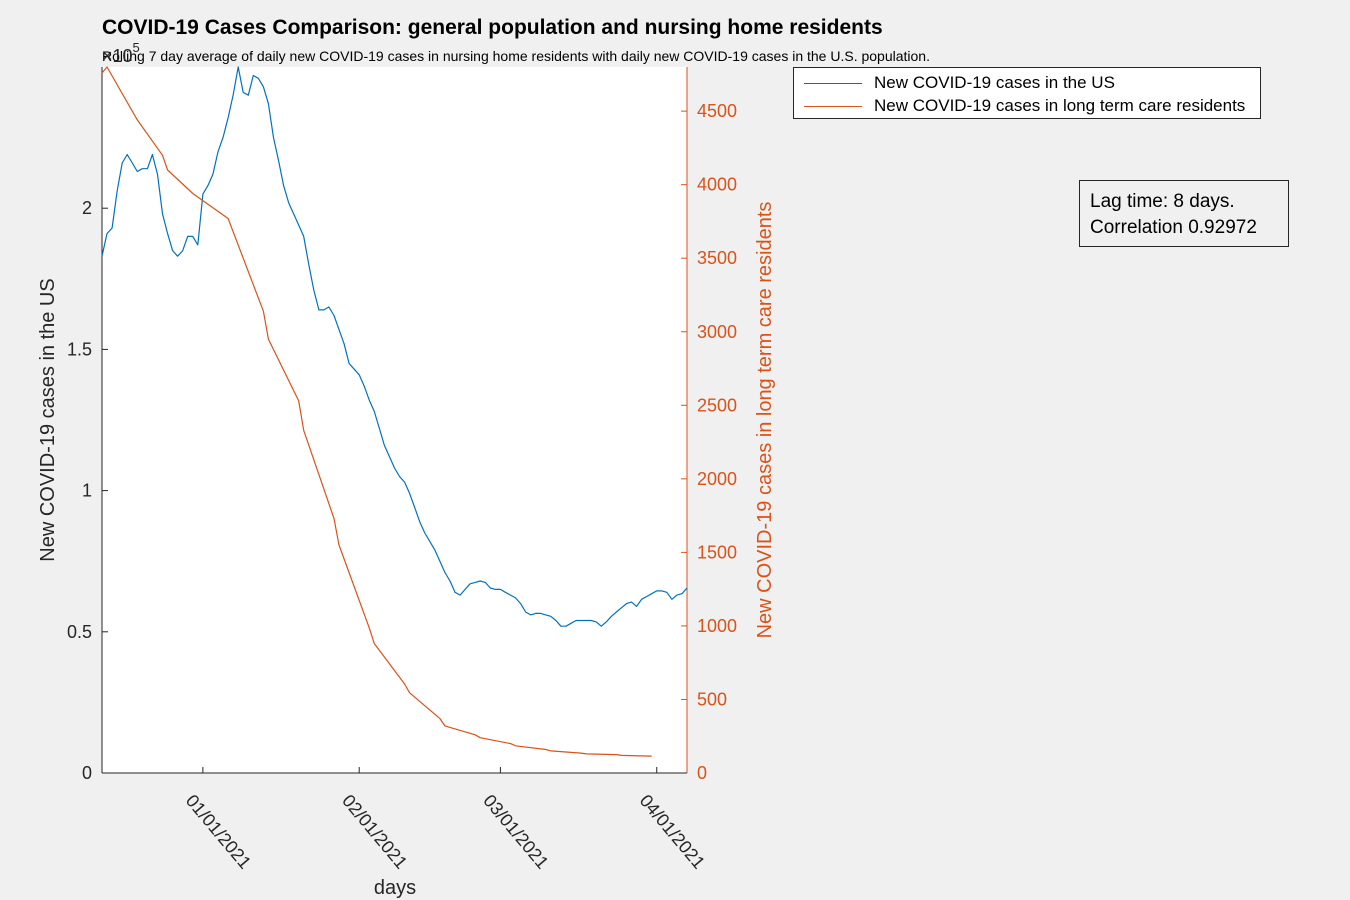  I want to click on right-tick-label: 1000, so click(717, 626).